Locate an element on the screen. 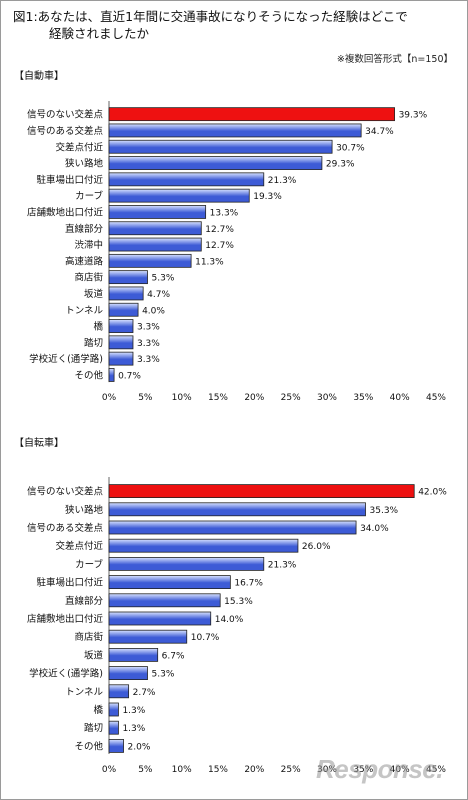 The image size is (468, 800). value-label: 11.3% is located at coordinates (209, 262).